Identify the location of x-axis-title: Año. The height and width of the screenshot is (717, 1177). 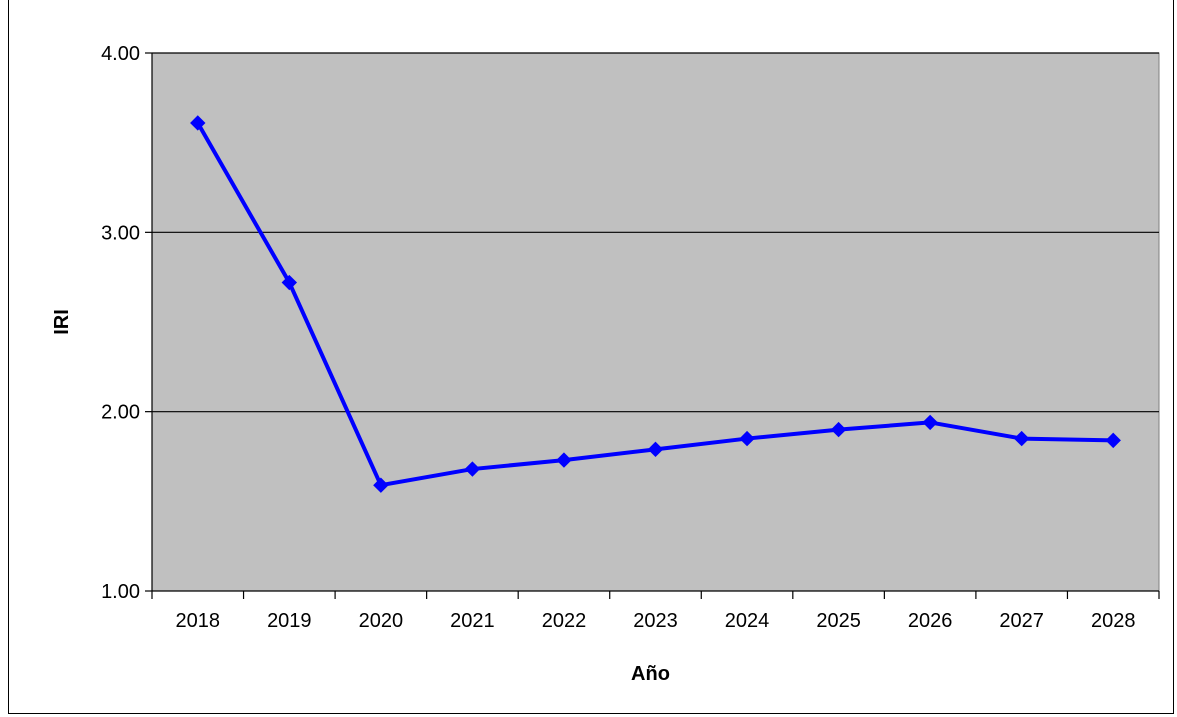
(650, 674).